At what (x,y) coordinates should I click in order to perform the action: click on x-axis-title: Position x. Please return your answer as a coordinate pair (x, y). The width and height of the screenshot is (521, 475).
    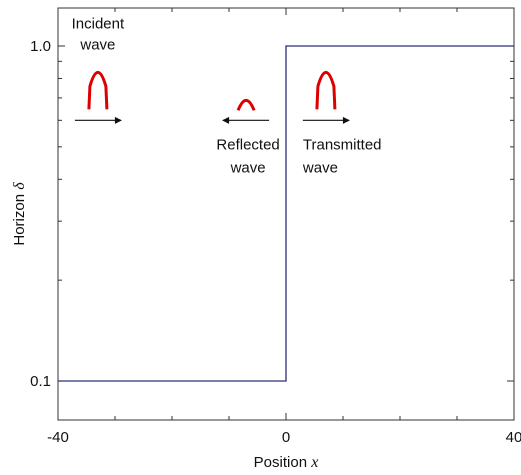
    Looking at the image, I should click on (286, 462).